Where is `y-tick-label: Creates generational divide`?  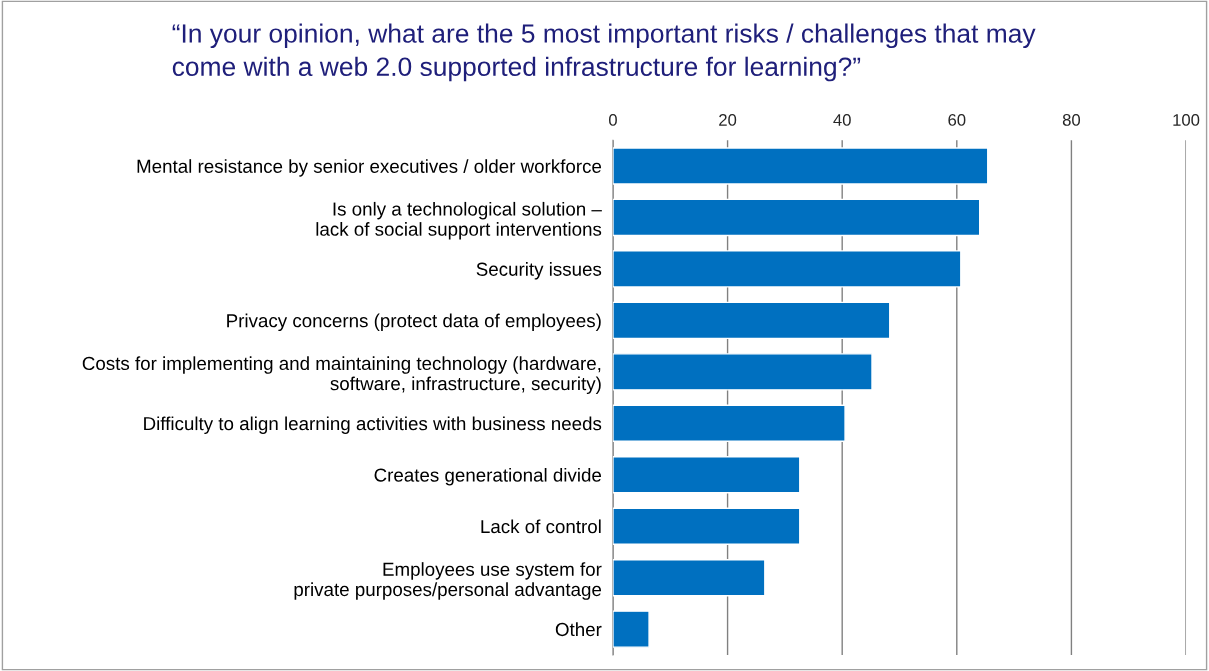
y-tick-label: Creates generational divide is located at coordinates (488, 476).